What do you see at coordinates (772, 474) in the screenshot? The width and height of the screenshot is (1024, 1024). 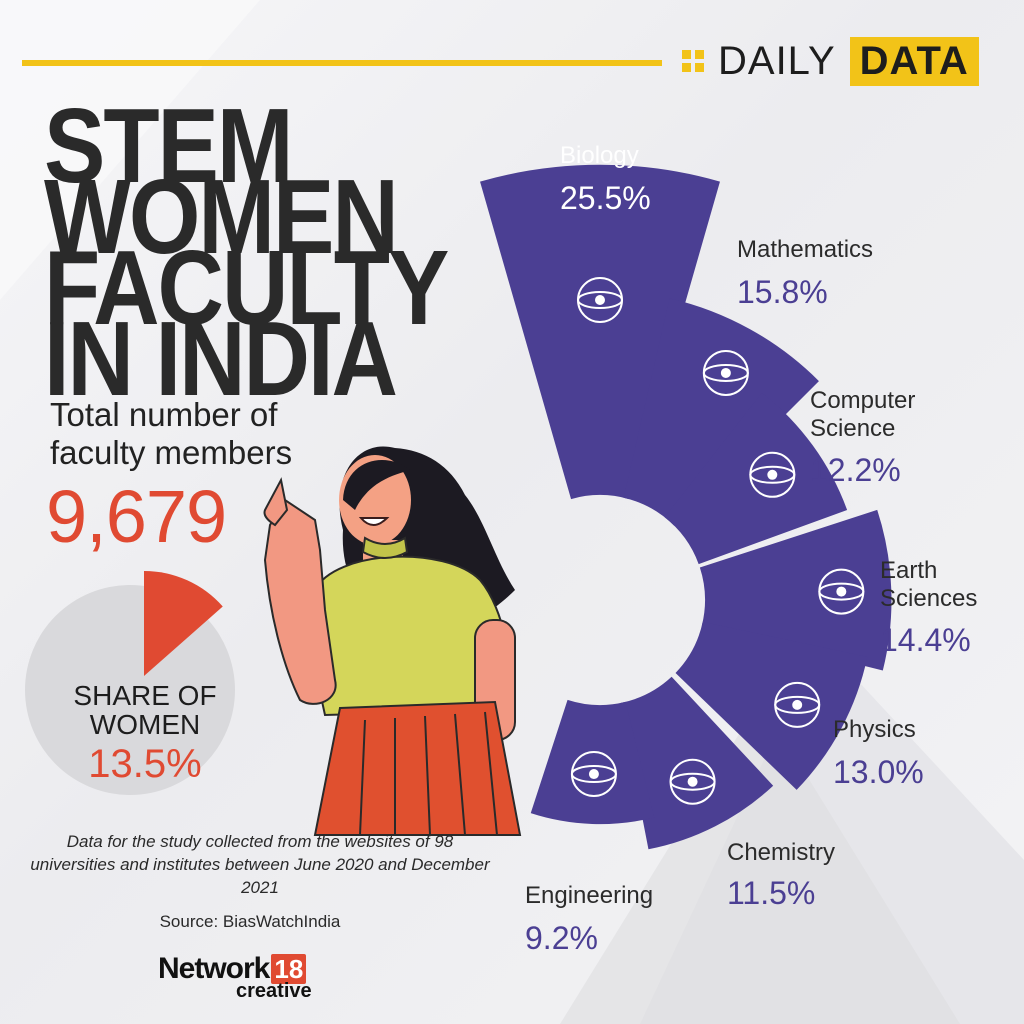 I see `computer-network-icon` at bounding box center [772, 474].